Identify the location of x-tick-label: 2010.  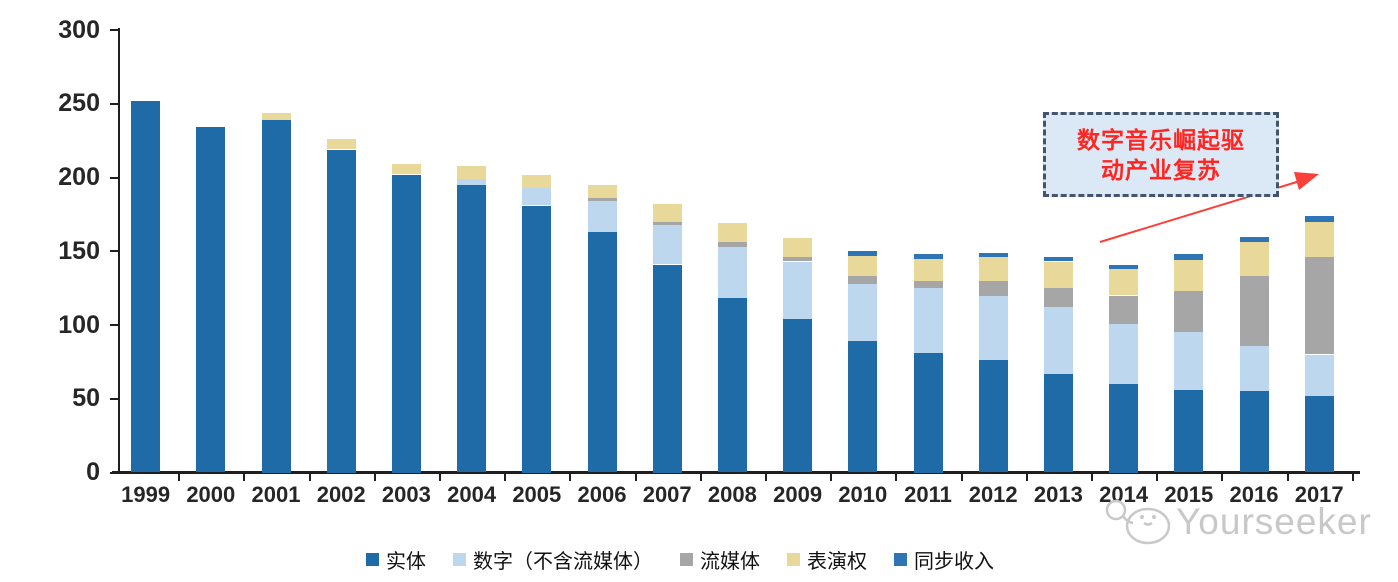
(863, 494).